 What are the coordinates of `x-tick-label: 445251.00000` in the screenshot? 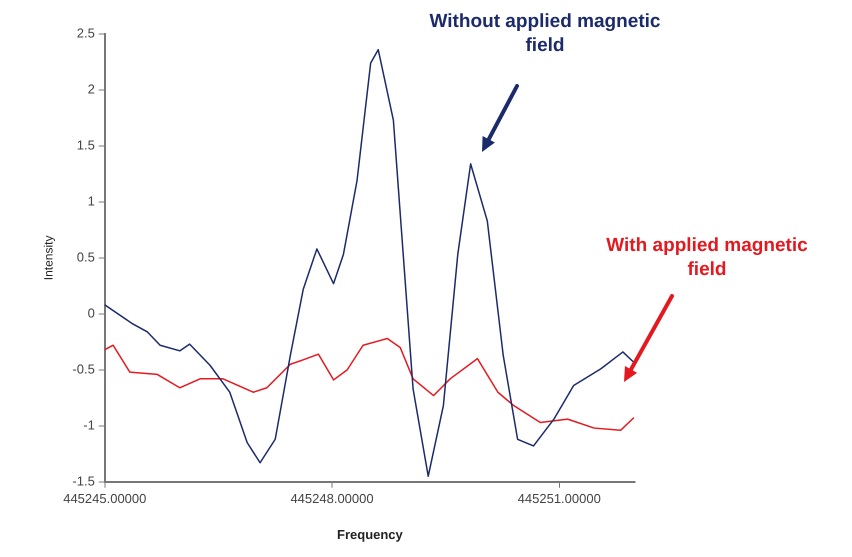 It's located at (559, 498).